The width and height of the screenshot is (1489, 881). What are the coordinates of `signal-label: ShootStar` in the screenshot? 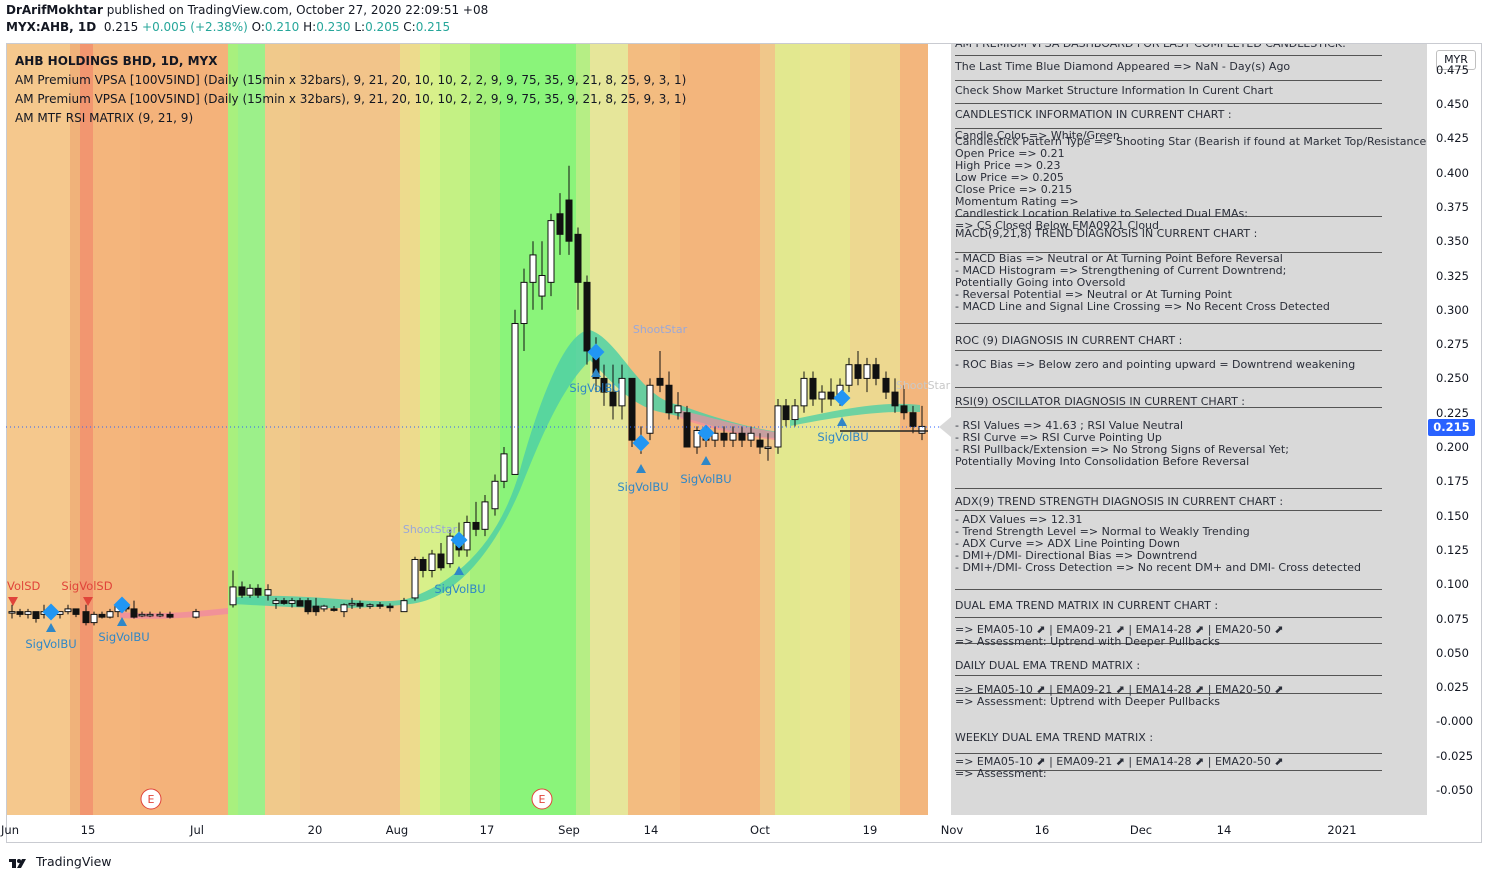 It's located at (660, 329).